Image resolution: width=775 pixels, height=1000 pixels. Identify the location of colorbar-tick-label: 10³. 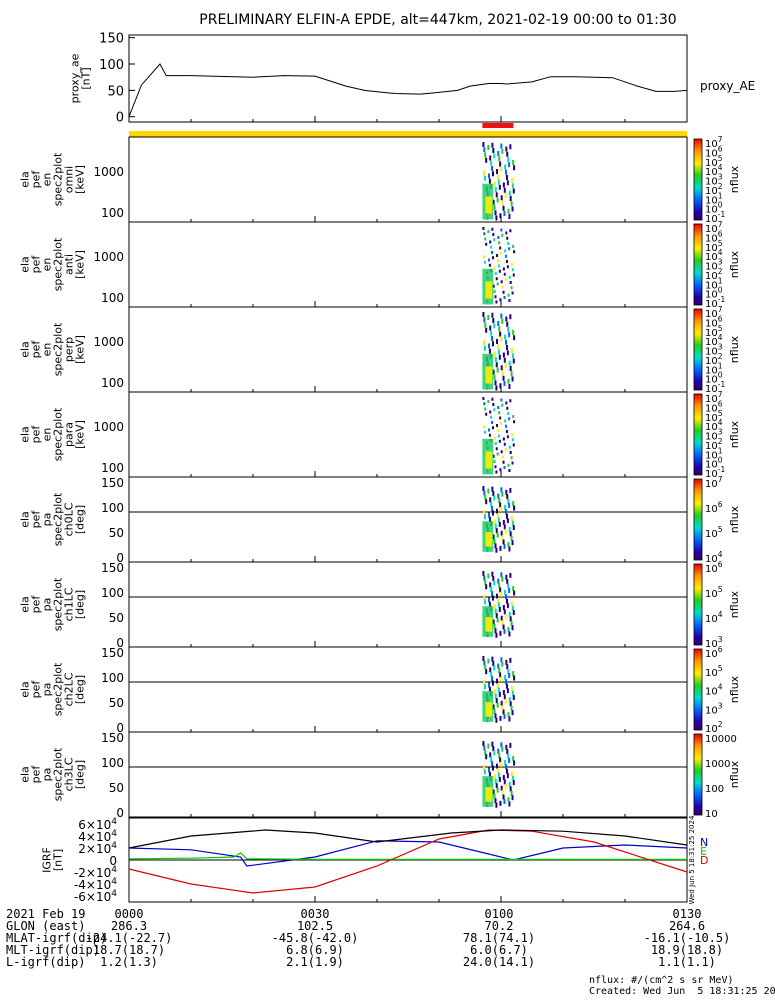
(714, 265).